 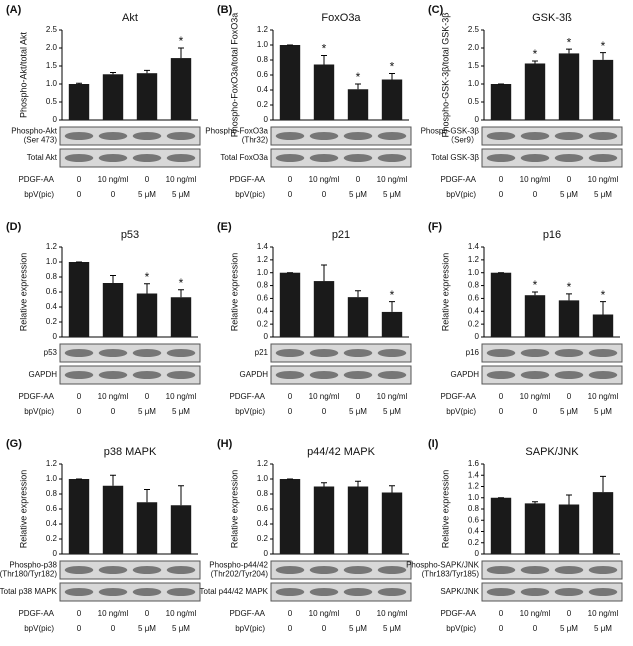 What do you see at coordinates (341, 235) in the screenshot?
I see `chart-title: p21` at bounding box center [341, 235].